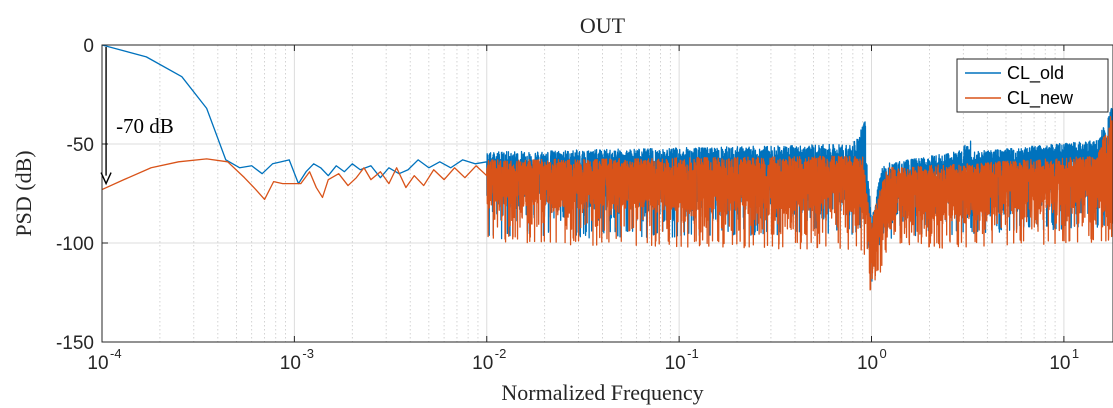 This screenshot has width=1113, height=408. What do you see at coordinates (603, 25) in the screenshot?
I see `chart-title: OUT` at bounding box center [603, 25].